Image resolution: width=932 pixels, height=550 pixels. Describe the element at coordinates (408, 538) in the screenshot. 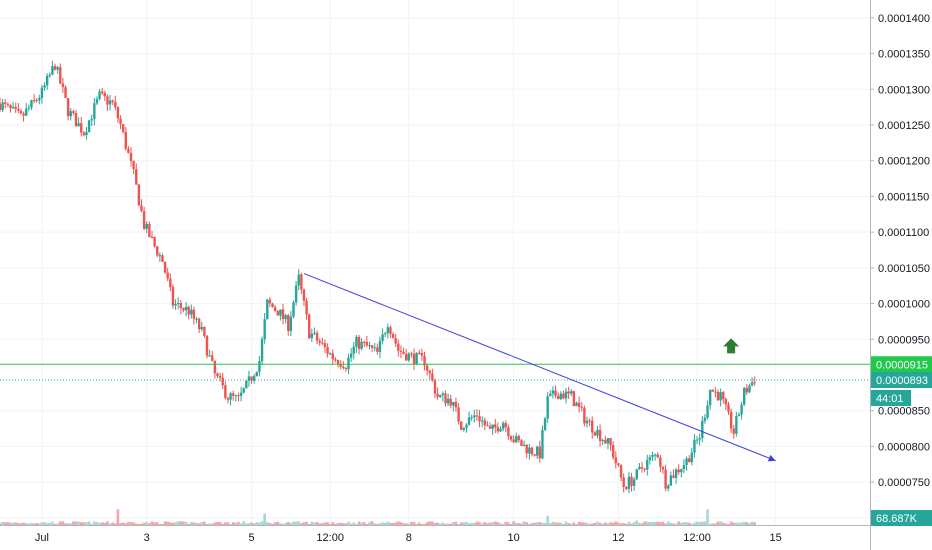

I see `time-axis: Jul 3 5 12:00 8 10 12 12:00 15` at that location.